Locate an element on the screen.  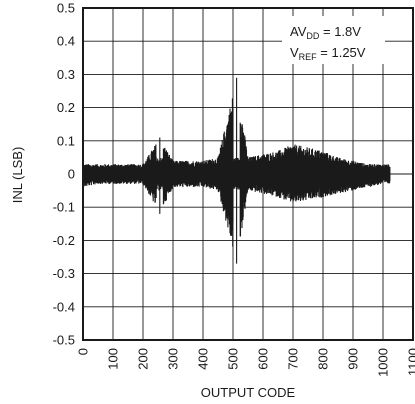
annotation-box is located at coordinates (333, 40).